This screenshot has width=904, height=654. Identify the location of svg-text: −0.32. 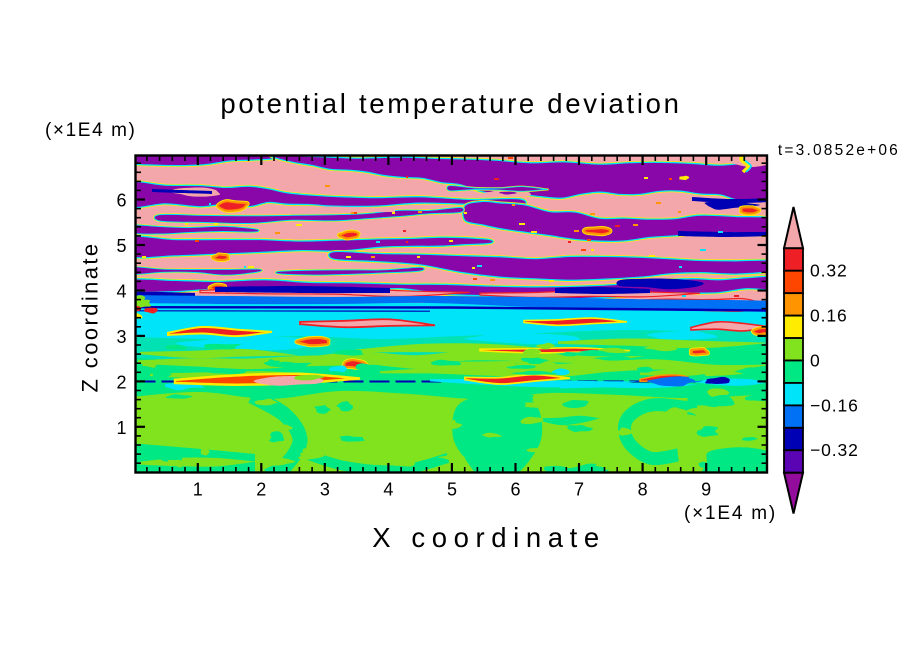
(834, 450).